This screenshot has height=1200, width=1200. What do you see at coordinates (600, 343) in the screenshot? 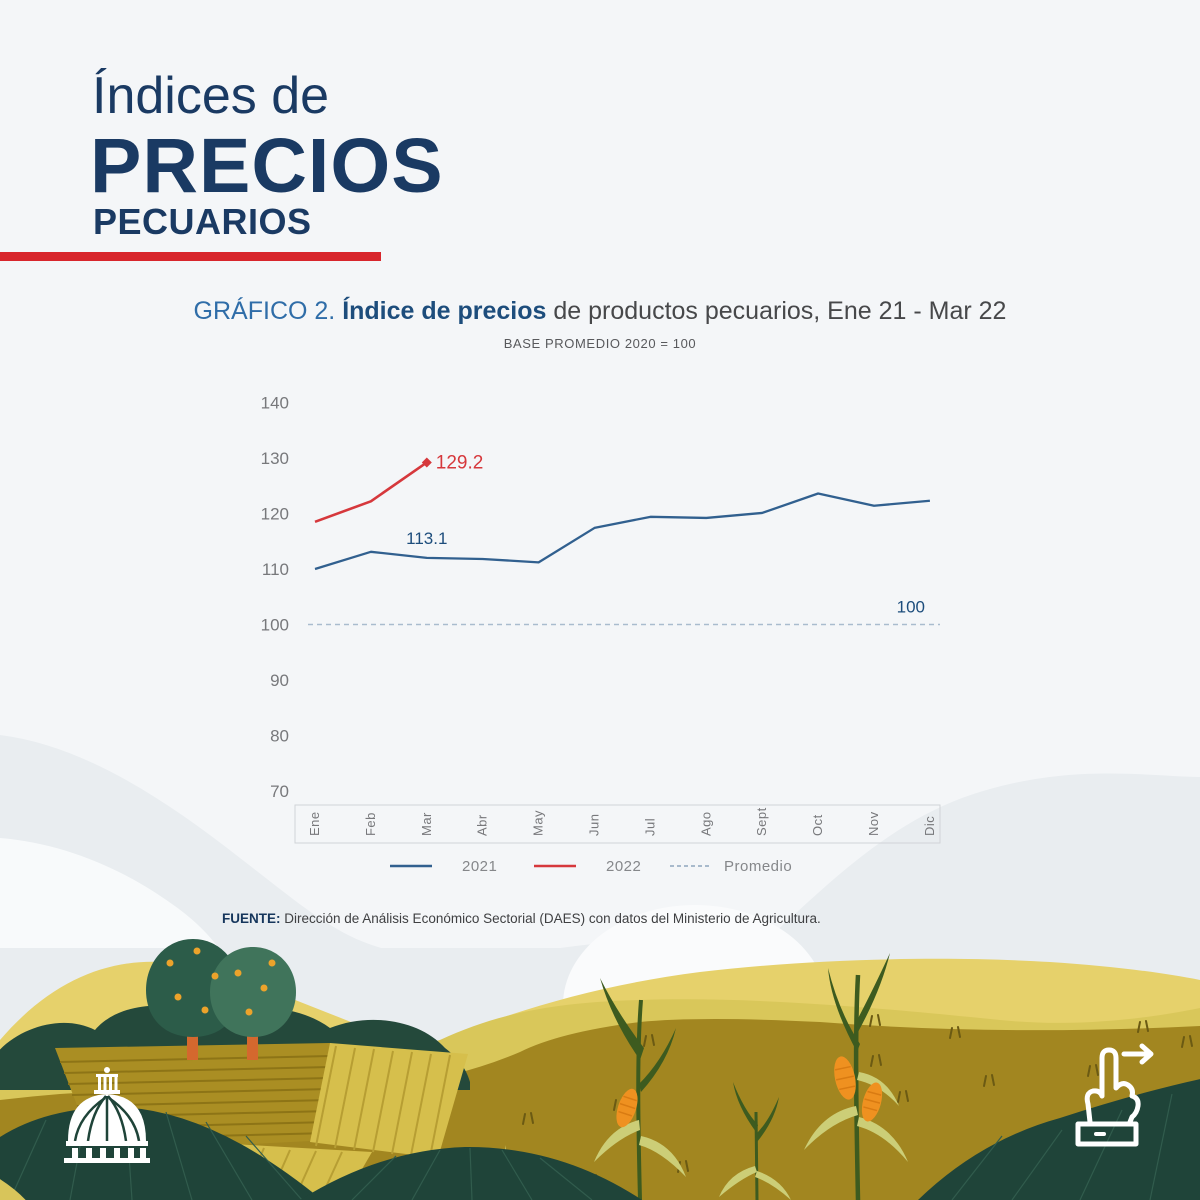
I see `chart-subtitle: BASE PROMEDIO 2020 = 100` at bounding box center [600, 343].